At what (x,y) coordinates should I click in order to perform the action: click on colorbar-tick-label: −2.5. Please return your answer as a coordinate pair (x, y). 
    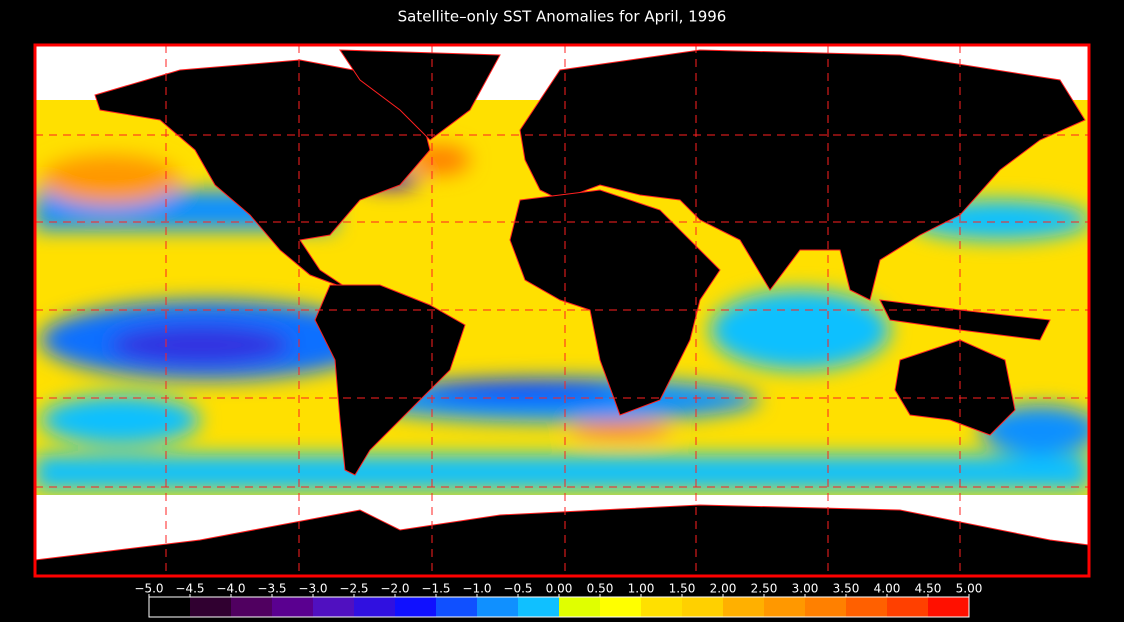
    Looking at the image, I should click on (353, 589).